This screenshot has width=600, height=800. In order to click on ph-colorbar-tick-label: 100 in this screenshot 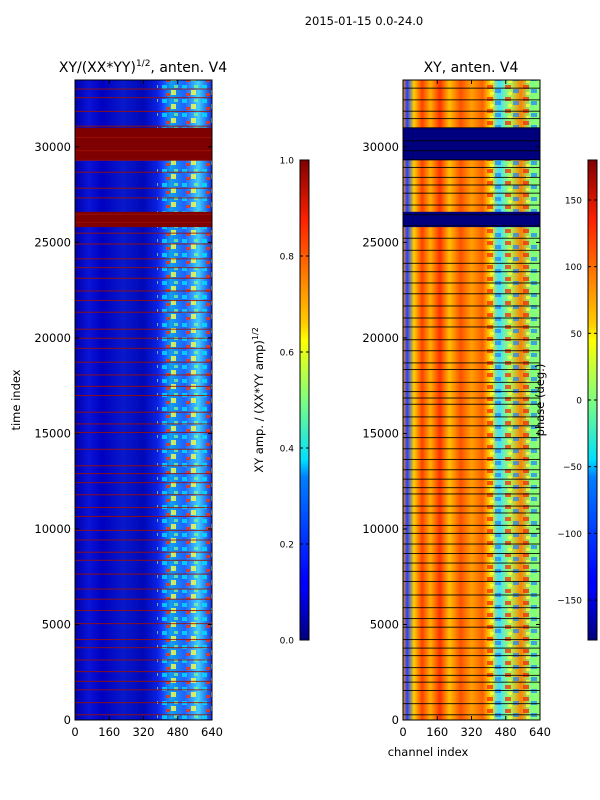, I will do `click(573, 268)`.